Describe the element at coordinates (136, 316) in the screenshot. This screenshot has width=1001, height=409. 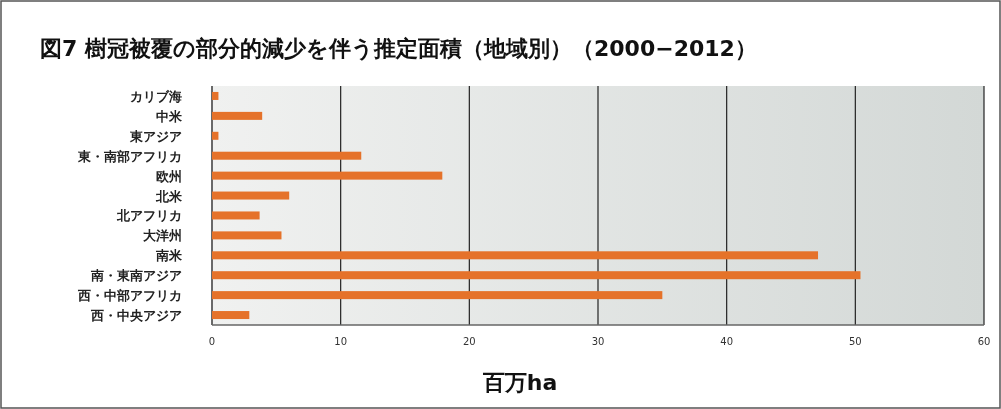
I see `y-tick-label: 西・中央アジア` at that location.